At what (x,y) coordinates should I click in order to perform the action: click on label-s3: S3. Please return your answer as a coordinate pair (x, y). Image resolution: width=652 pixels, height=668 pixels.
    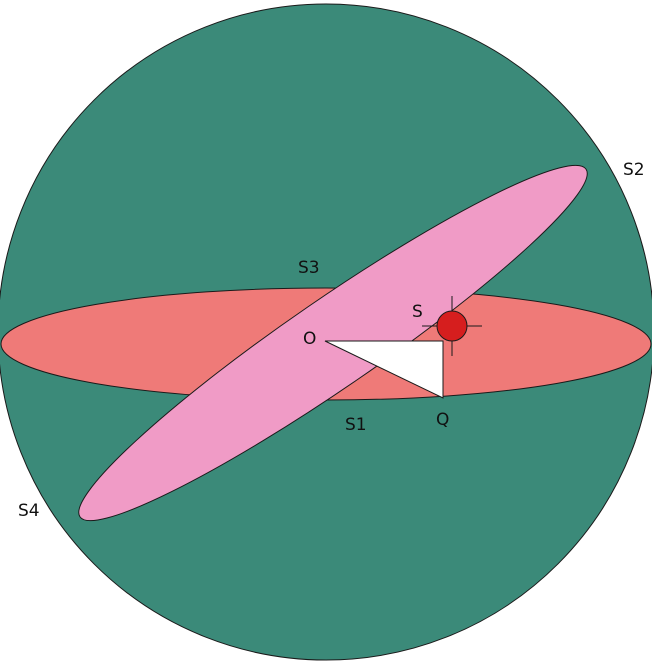
    Looking at the image, I should click on (309, 268).